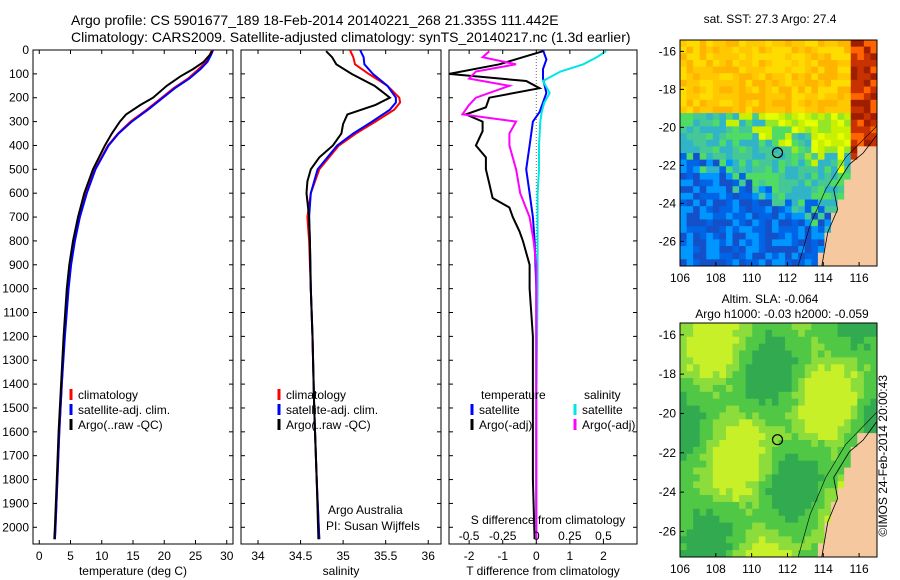 Image resolution: width=900 pixels, height=580 pixels. What do you see at coordinates (15, 456) in the screenshot?
I see `depth-tick-label: 1700` at bounding box center [15, 456].